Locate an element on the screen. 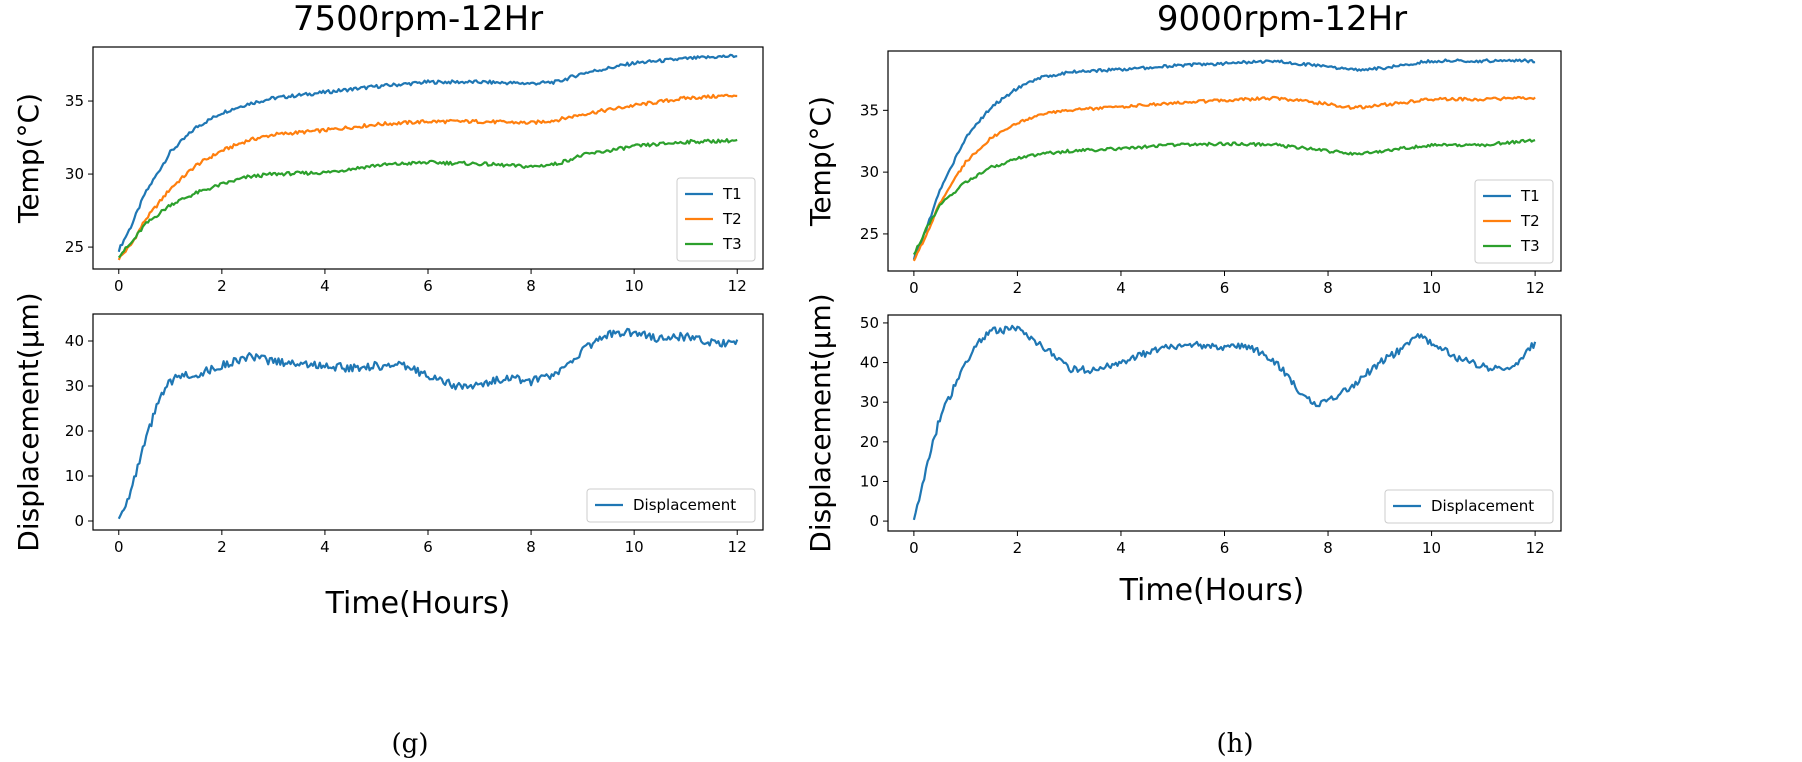 This screenshot has height=762, width=1802. y-tick-label: 50 is located at coordinates (869, 323).